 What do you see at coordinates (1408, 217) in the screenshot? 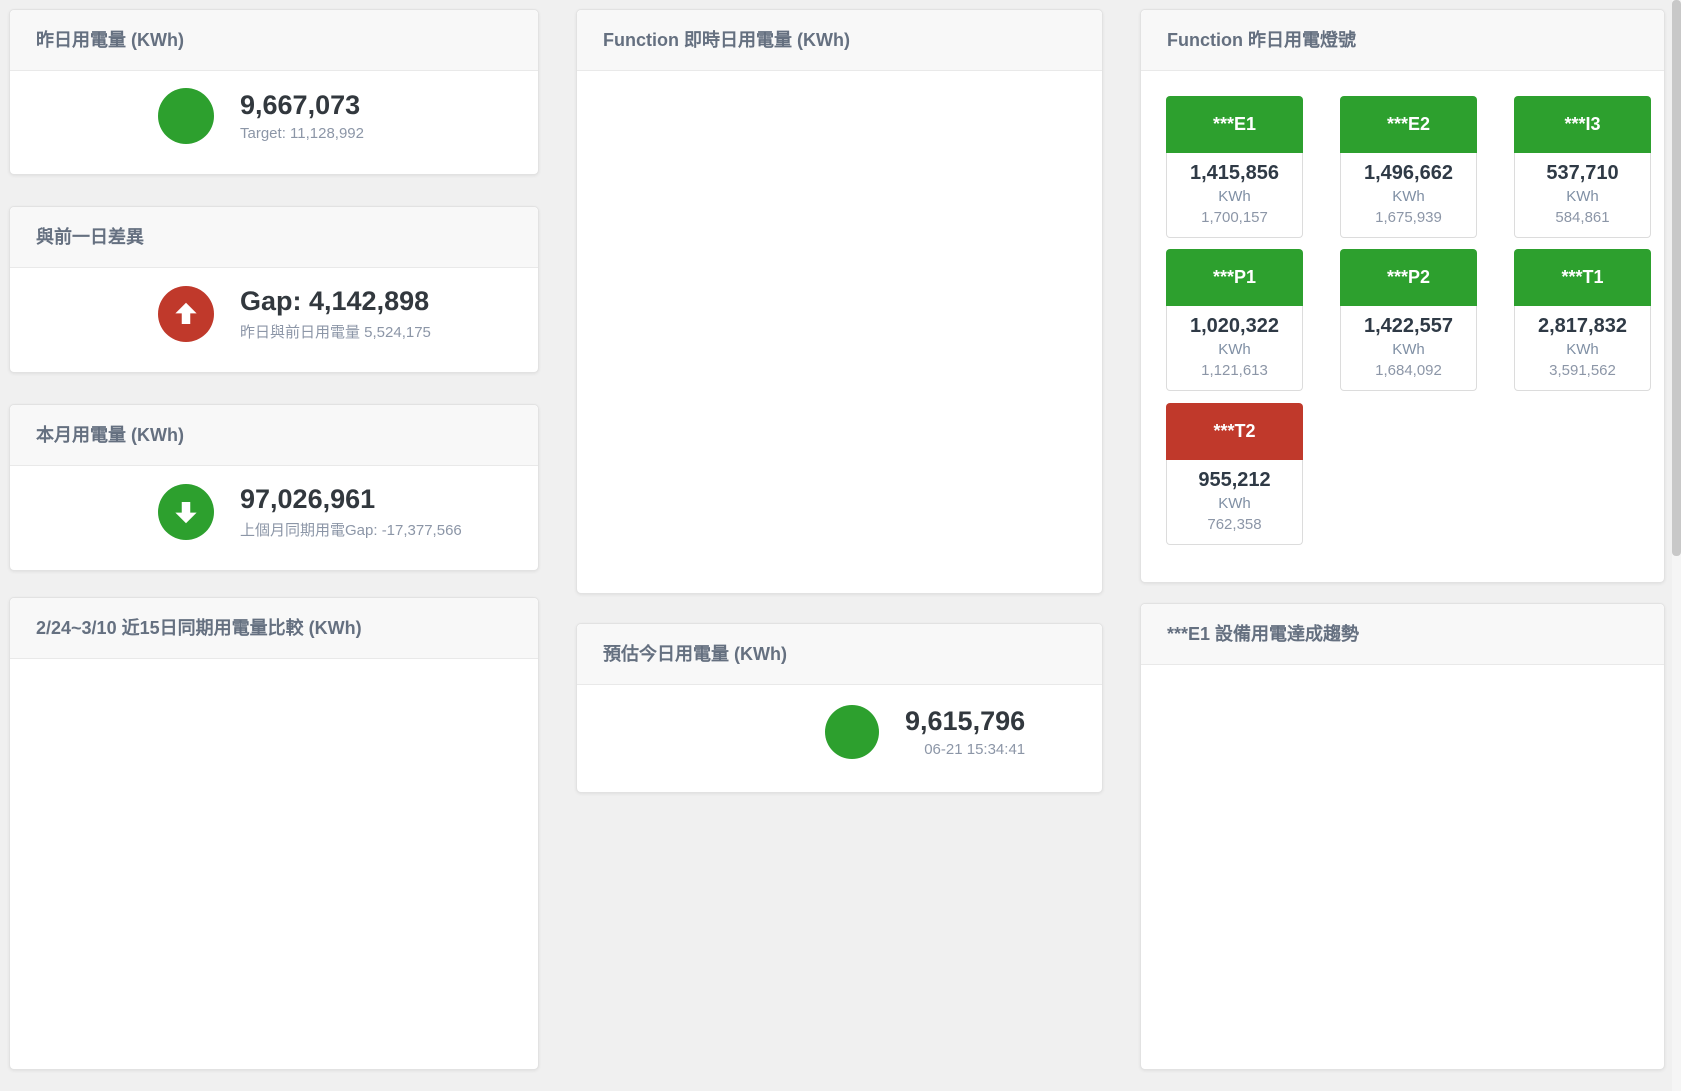
I see `tile-target: 1,675,939` at bounding box center [1408, 217].